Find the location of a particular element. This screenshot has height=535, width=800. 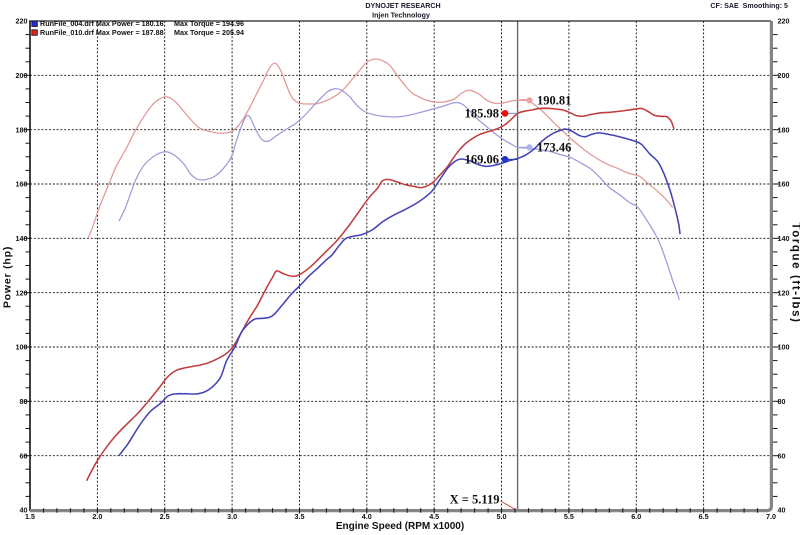

svg-text: X = 5.119 is located at coordinates (475, 500).